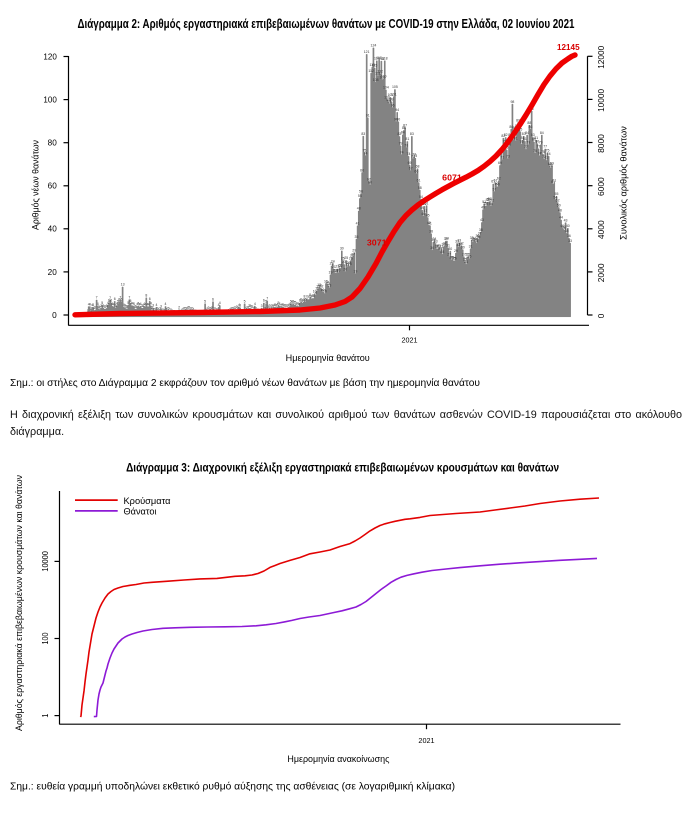  What do you see at coordinates (45, 638) in the screenshot?
I see `svg-text: 100` at bounding box center [45, 638].